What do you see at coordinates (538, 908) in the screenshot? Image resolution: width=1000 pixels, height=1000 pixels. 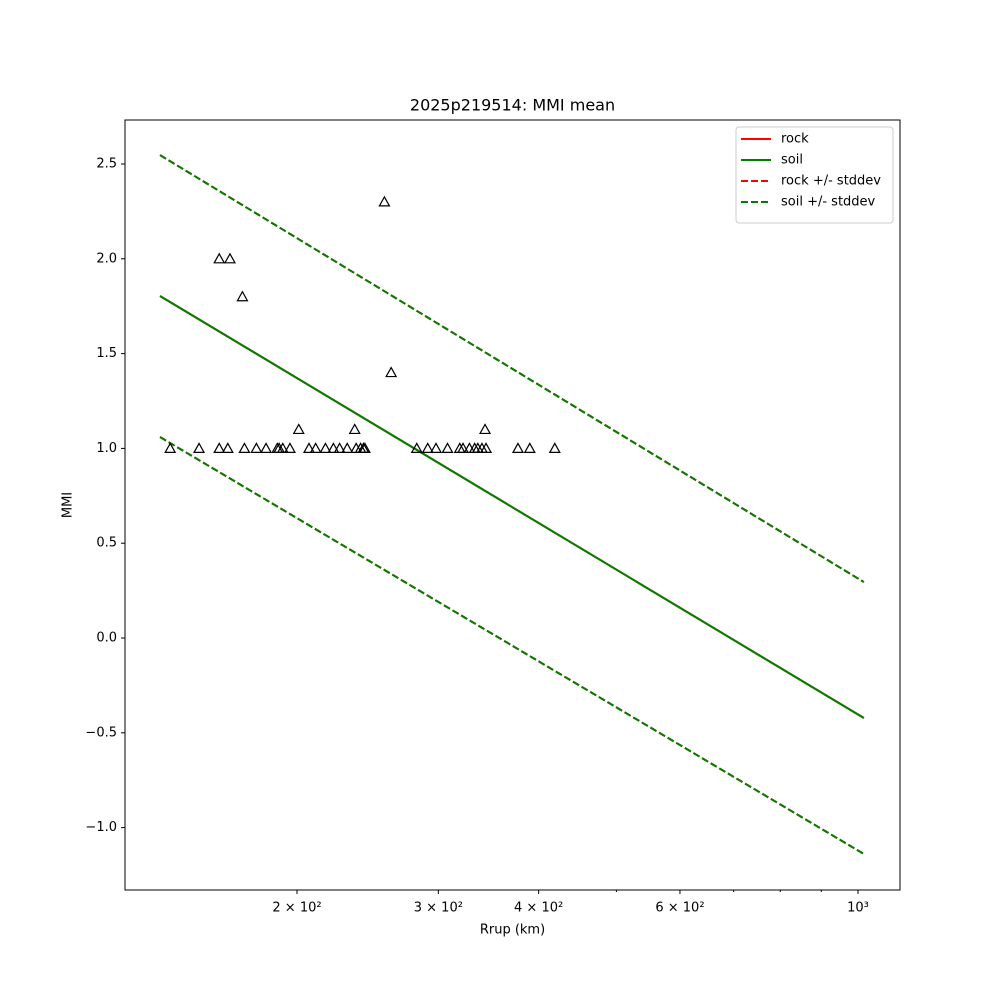 I see `x-tick-label: 4 × 10²` at bounding box center [538, 908].